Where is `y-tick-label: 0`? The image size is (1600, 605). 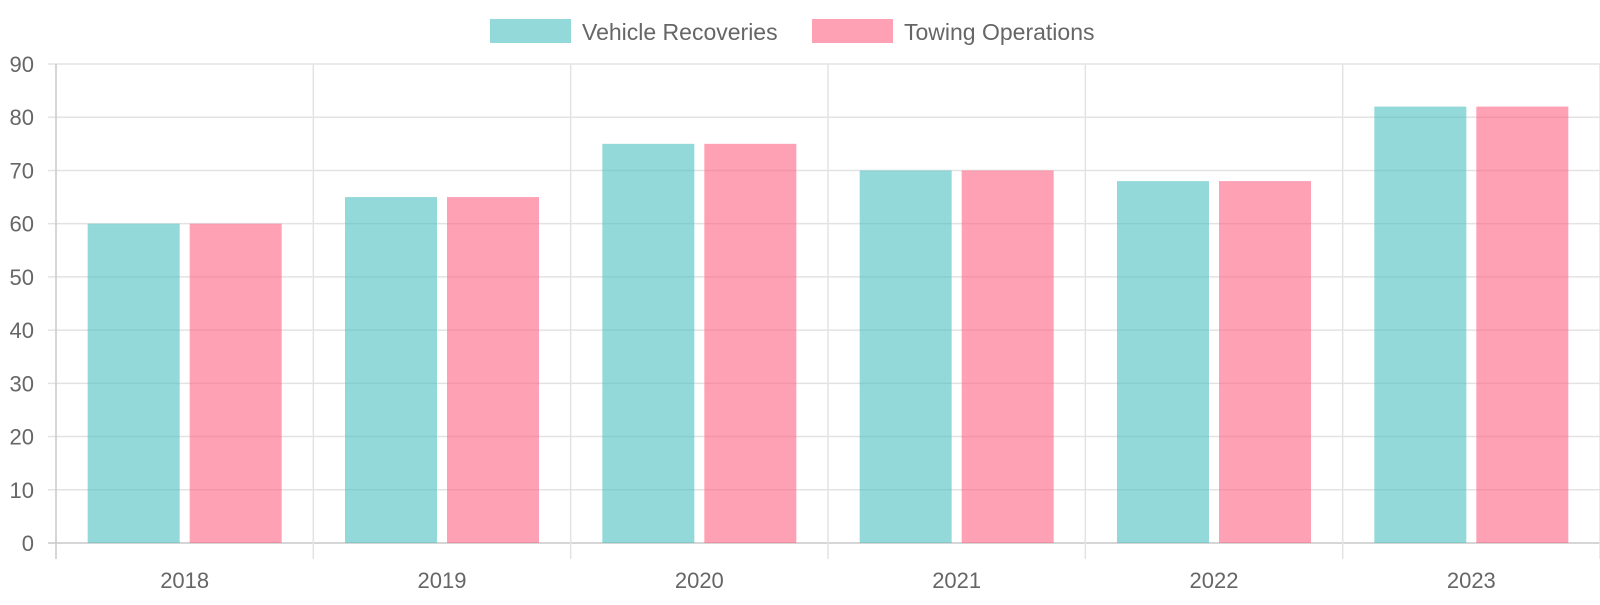
y-tick-label: 0 is located at coordinates (28, 543).